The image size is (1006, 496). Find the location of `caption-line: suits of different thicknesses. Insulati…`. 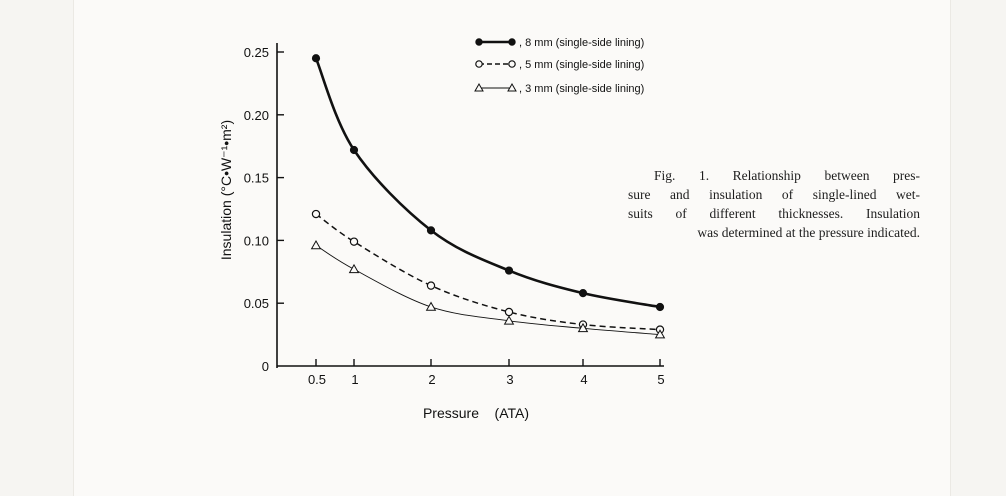

caption-line: suits of different thicknesses. Insulati… is located at coordinates (774, 213).